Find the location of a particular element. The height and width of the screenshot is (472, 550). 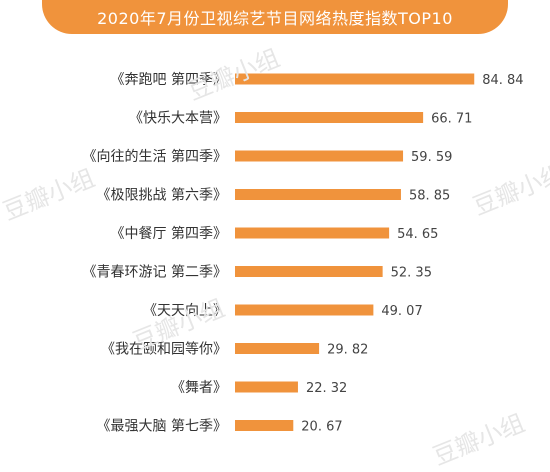

title-banner: 2020年7月份卫视综艺节目网络热度指数TOP10 is located at coordinates (275, 17).